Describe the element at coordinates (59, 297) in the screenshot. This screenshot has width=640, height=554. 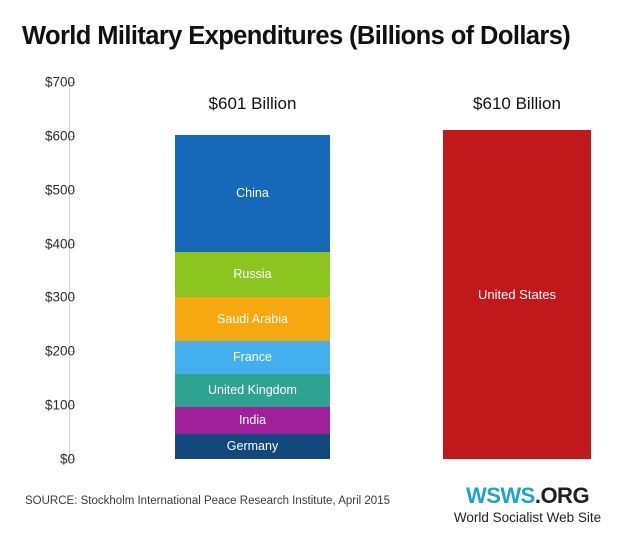
I see `y-axis-tick-label: $300` at that location.